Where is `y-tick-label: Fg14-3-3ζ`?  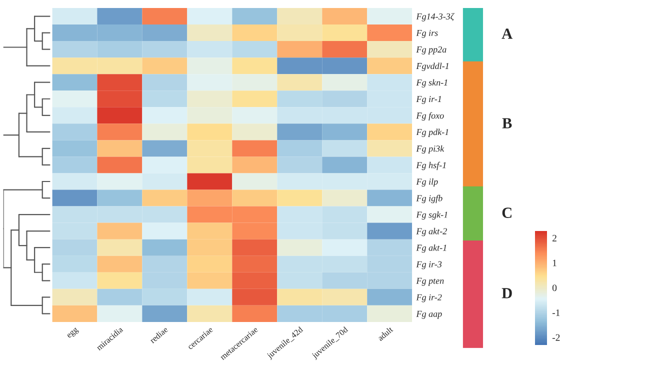 y-tick-label: Fg14-3-3ζ is located at coordinates (435, 17).